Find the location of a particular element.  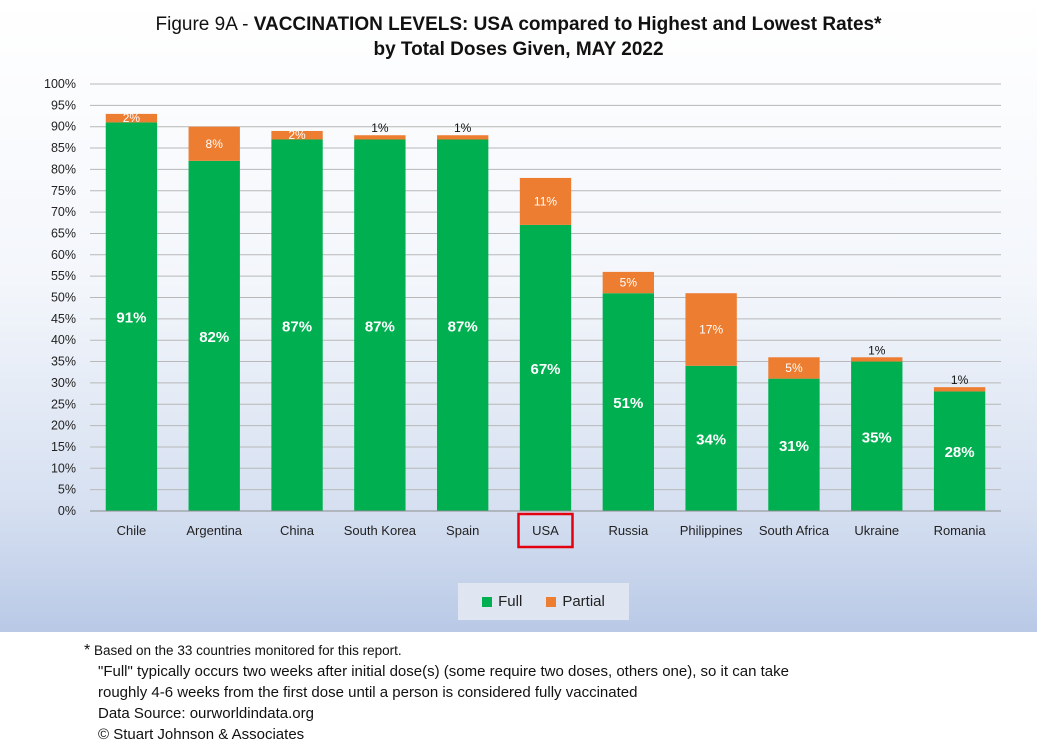

y-tick-label: 65% is located at coordinates (63, 233).